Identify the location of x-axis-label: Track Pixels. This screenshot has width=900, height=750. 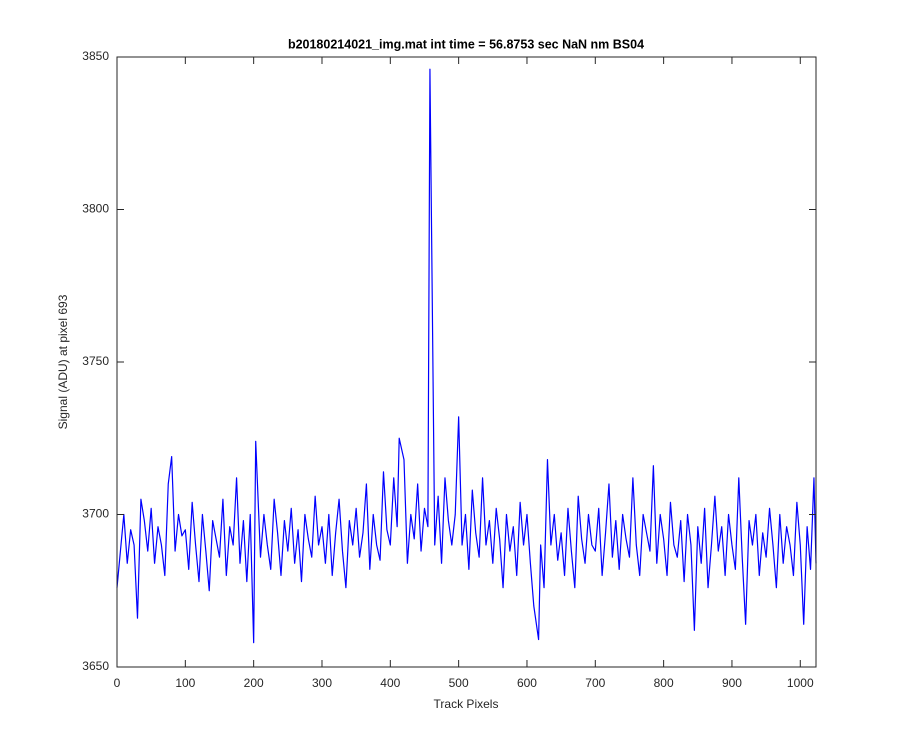
(466, 704).